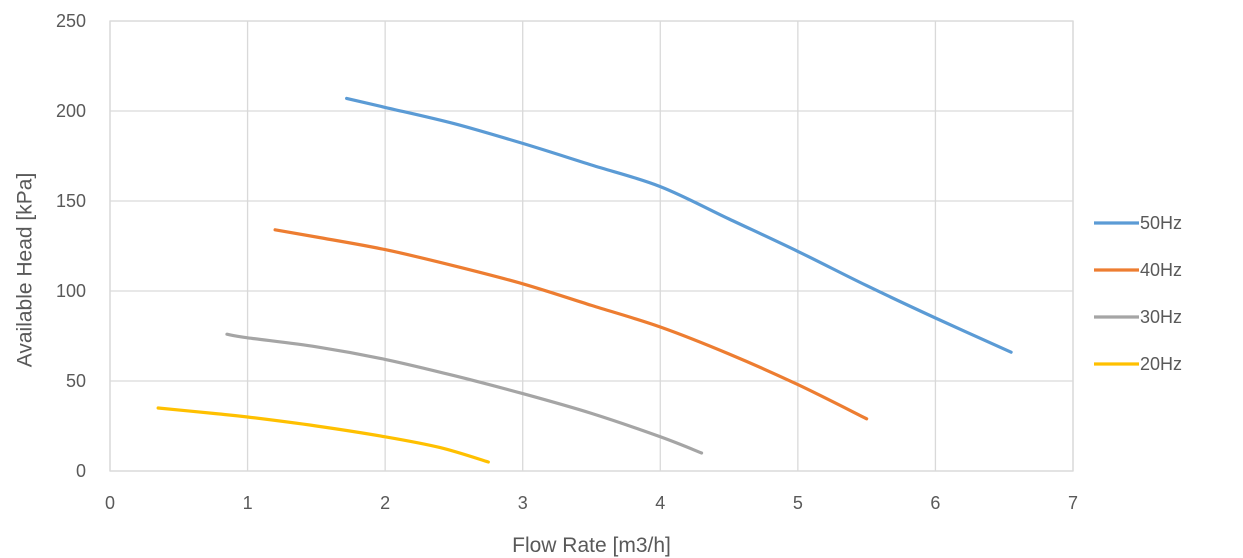 The height and width of the screenshot is (558, 1243). What do you see at coordinates (71, 111) in the screenshot?
I see `y-tick-label: 200` at bounding box center [71, 111].